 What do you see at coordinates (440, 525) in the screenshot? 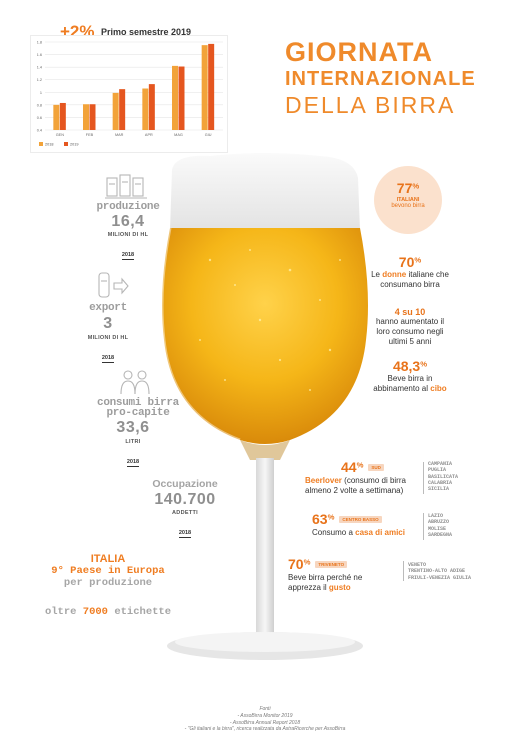
I see `centro-regions: LAZIO ABRUZZO MOLISE SARDEGNA` at bounding box center [440, 525].